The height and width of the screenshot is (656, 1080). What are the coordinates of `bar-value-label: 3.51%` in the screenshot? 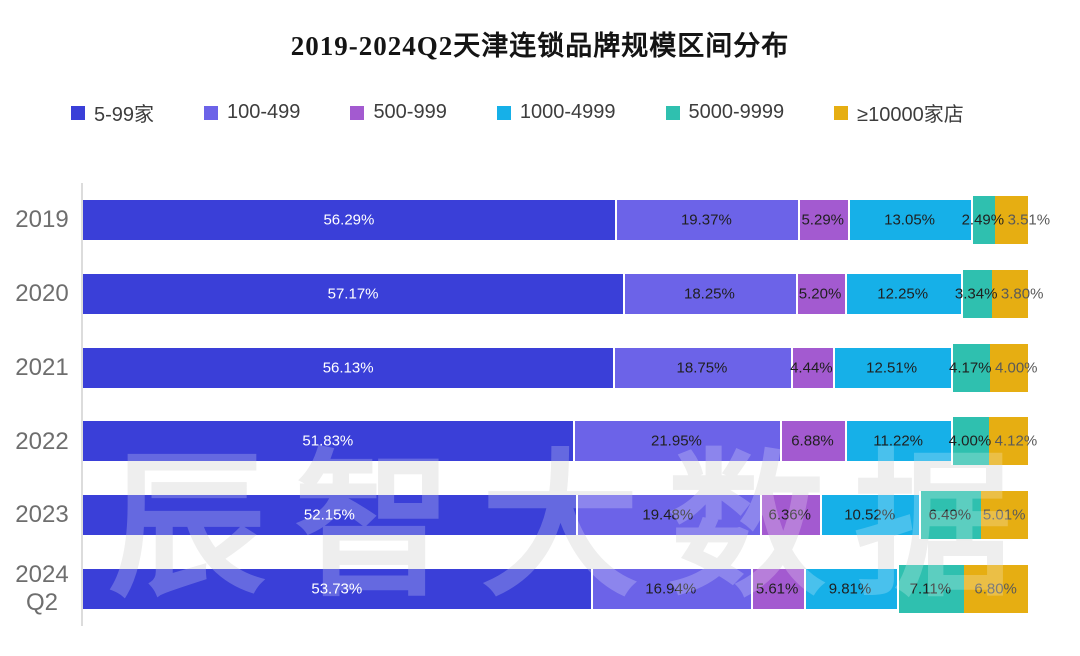 It's located at (1029, 220).